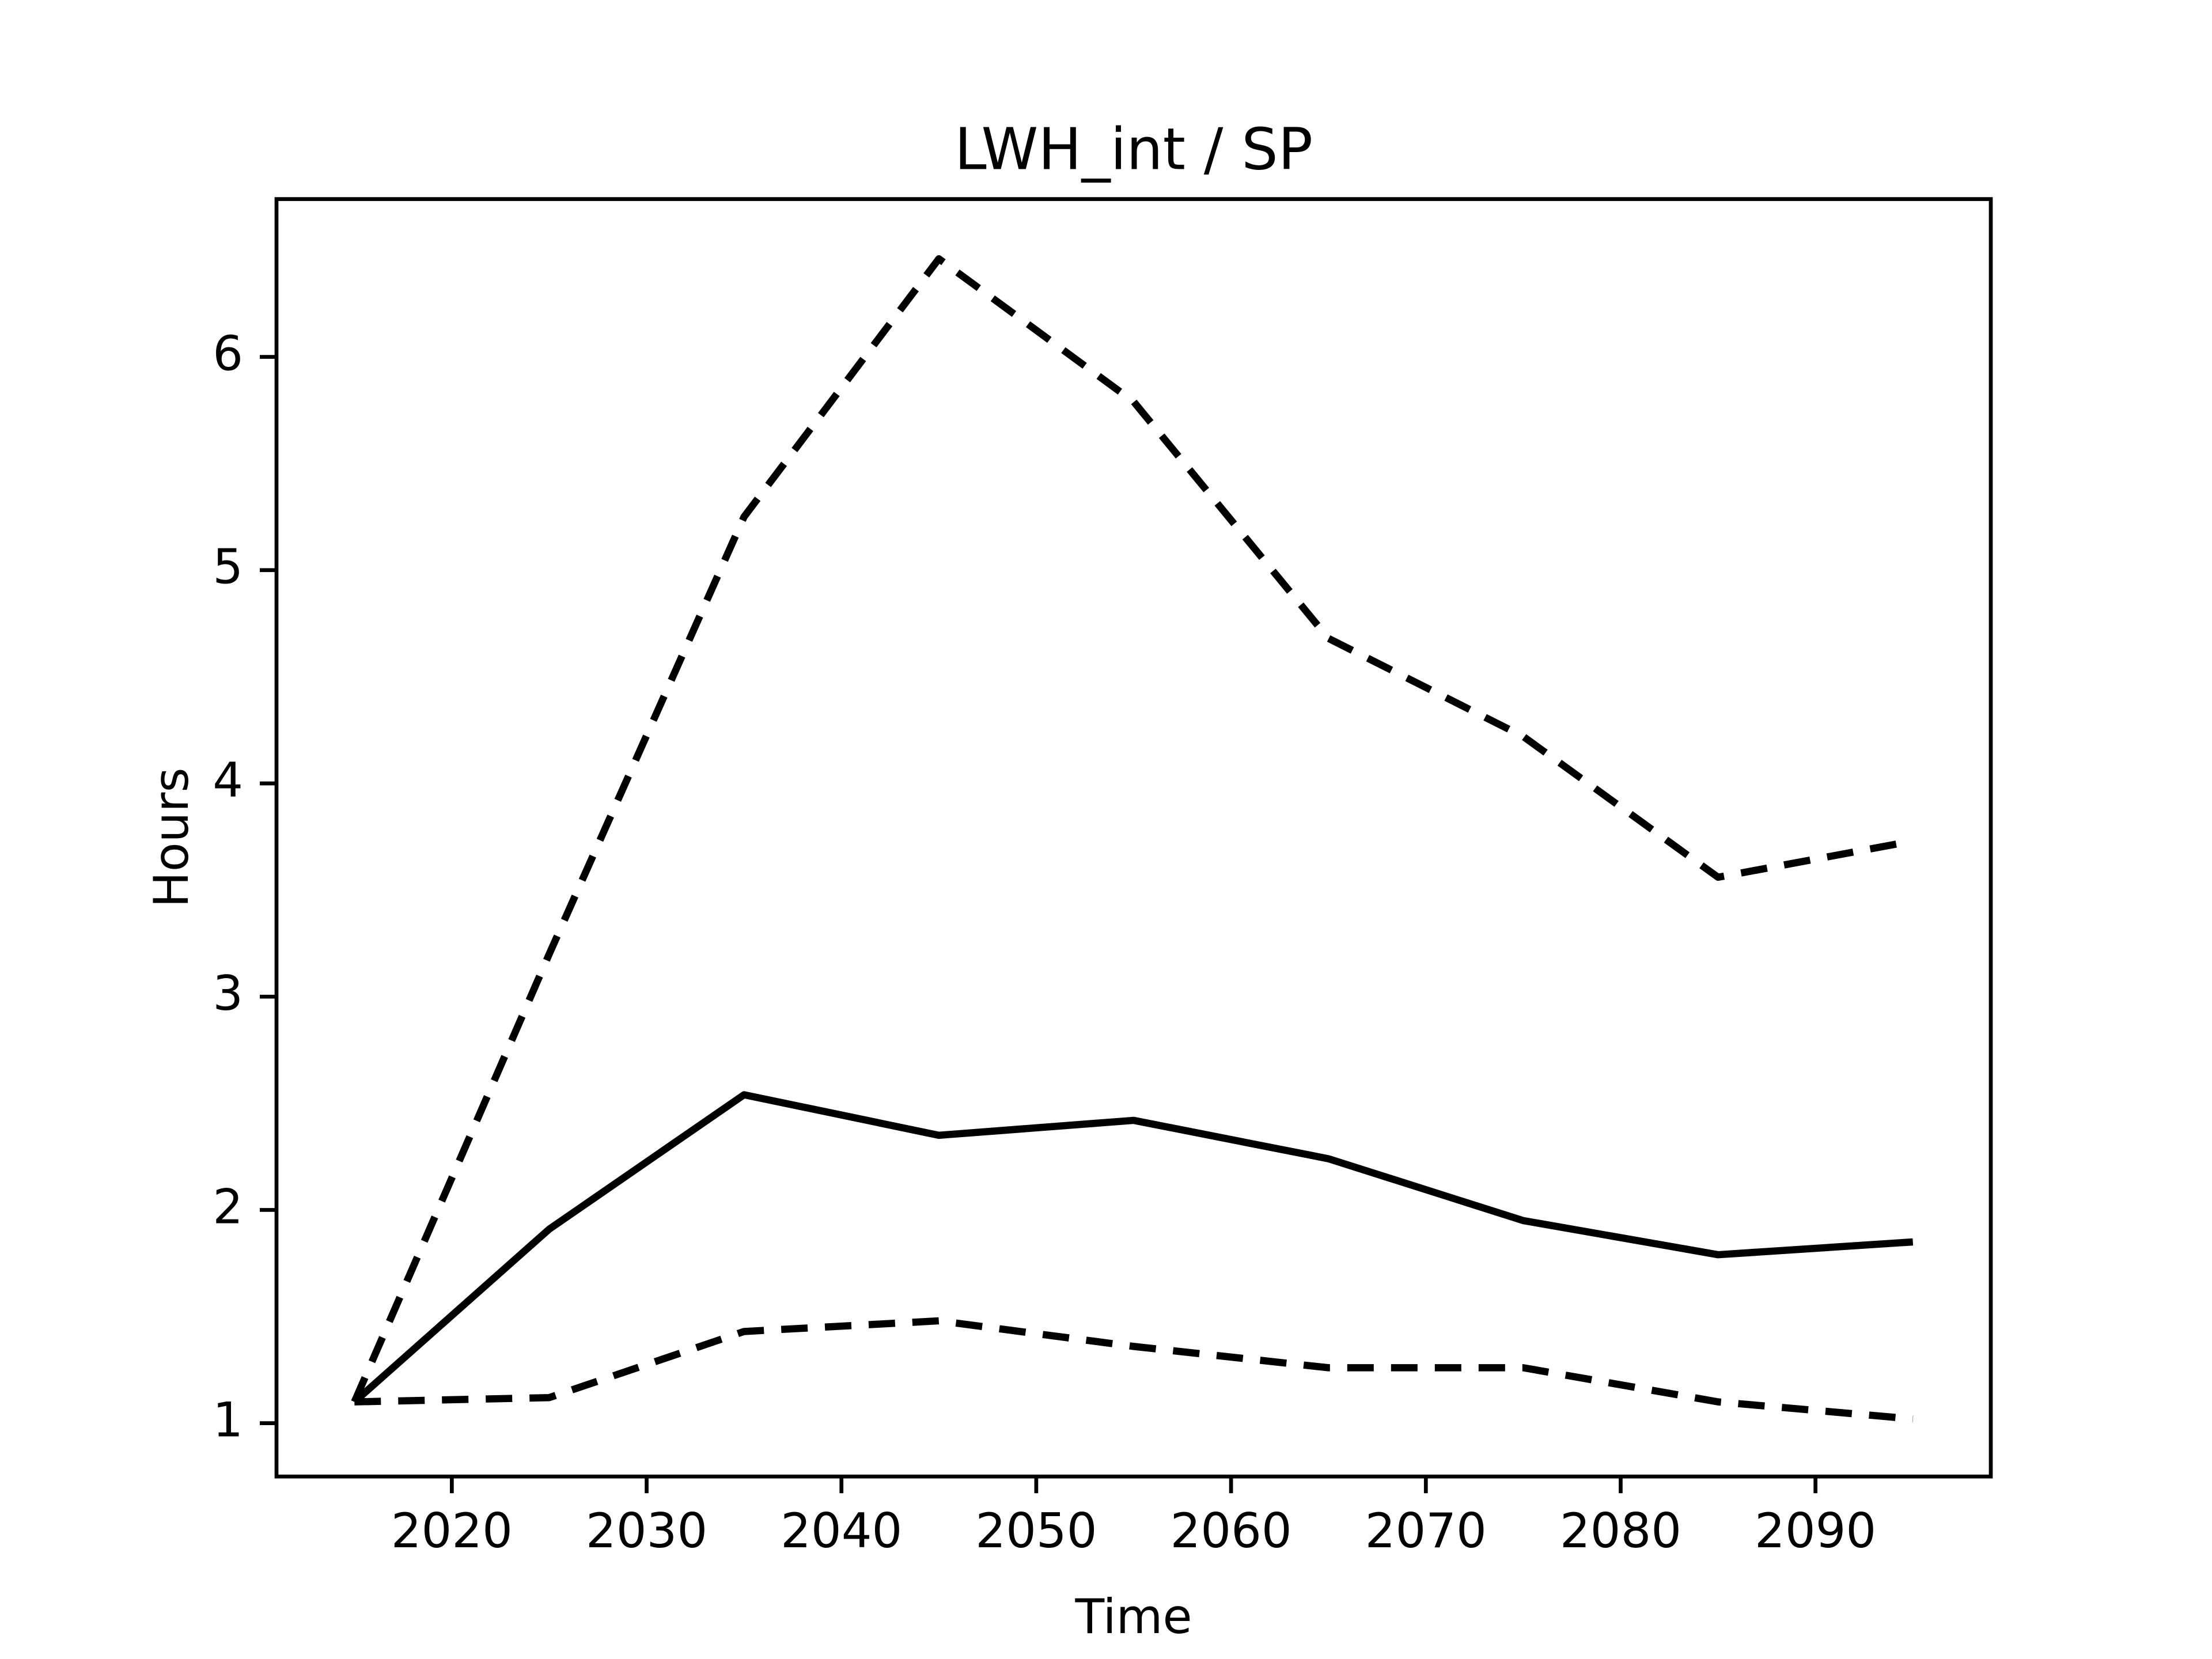  What do you see at coordinates (1134, 149) in the screenshot?
I see `chart-title: LWH_int / SP` at bounding box center [1134, 149].